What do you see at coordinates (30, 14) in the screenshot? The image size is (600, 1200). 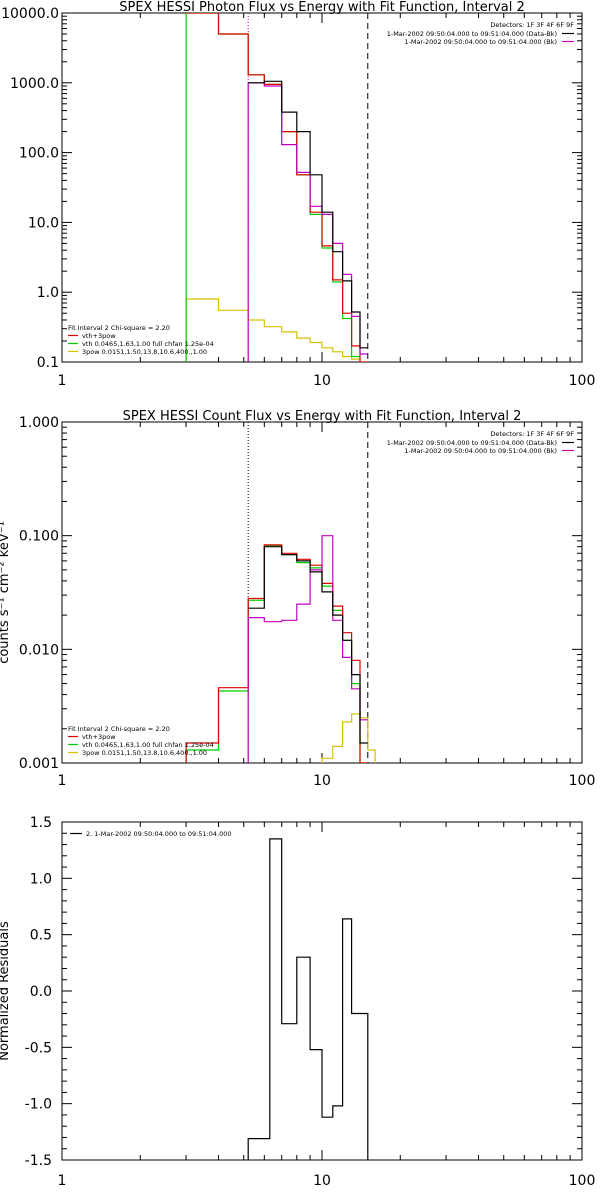 I see `y-tick-label: 10000.0` at bounding box center [30, 14].